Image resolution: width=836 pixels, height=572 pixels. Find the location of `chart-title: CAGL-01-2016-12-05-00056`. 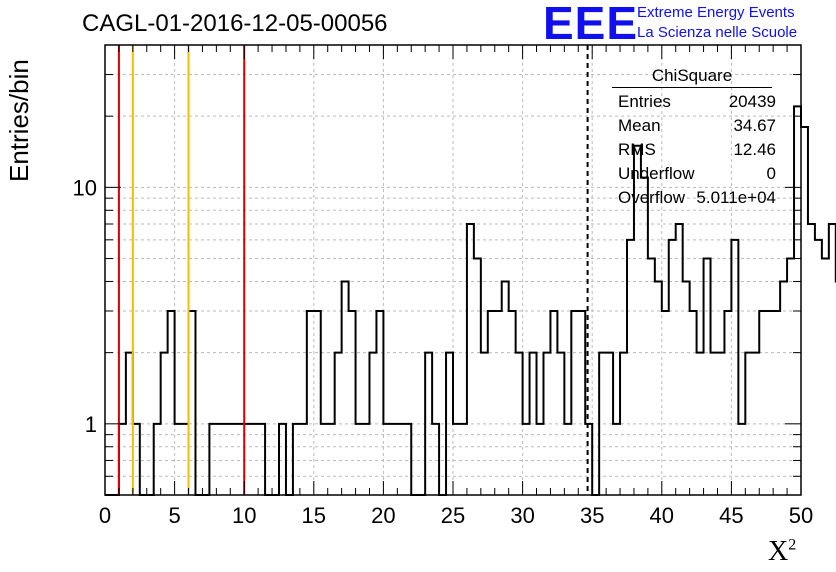

chart-title: CAGL-01-2016-12-05-00056 is located at coordinates (235, 23).